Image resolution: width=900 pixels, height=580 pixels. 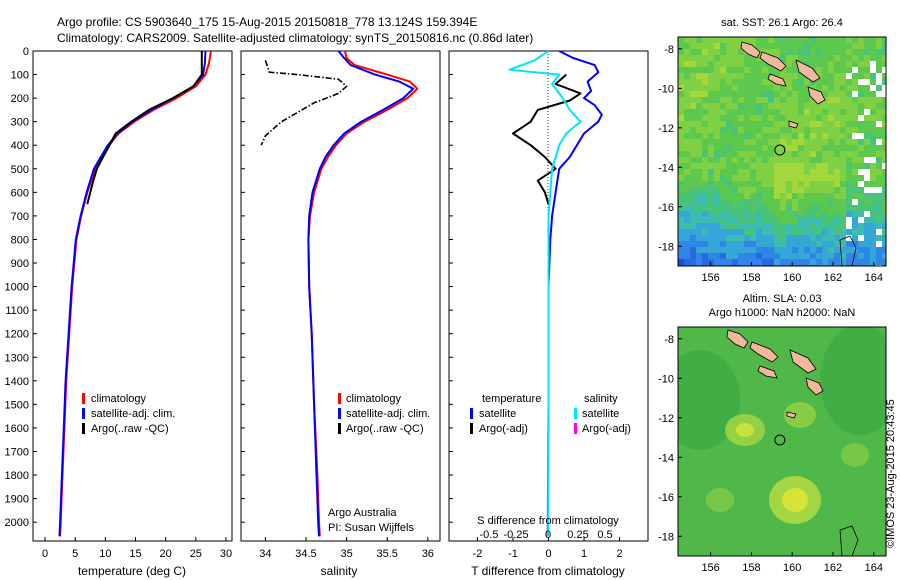 I want to click on y-tick-label: 500, so click(x=20, y=170).